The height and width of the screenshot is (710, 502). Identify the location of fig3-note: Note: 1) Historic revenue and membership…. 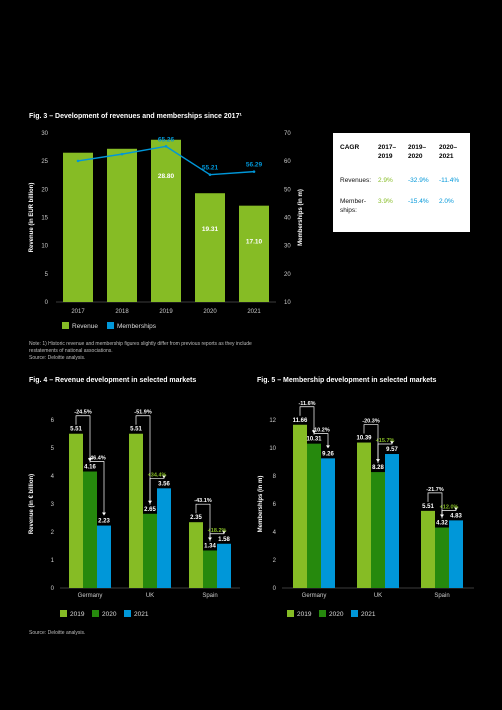
(140, 351).